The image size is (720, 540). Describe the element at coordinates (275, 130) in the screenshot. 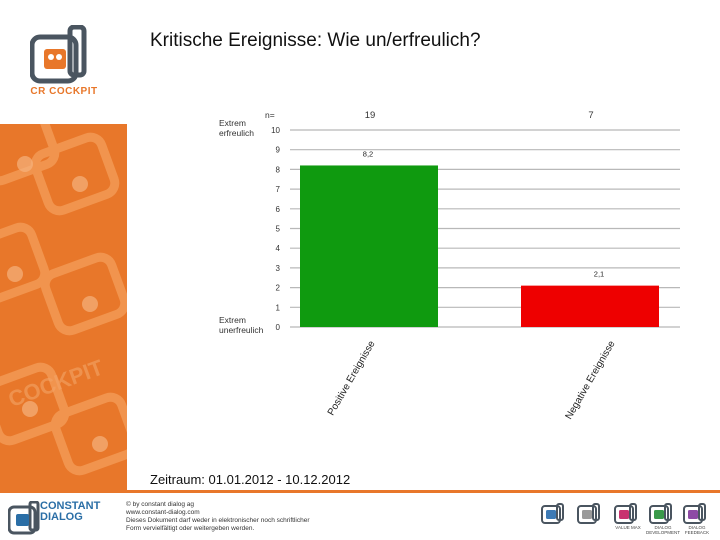

I see `y-tick-label: 10` at that location.